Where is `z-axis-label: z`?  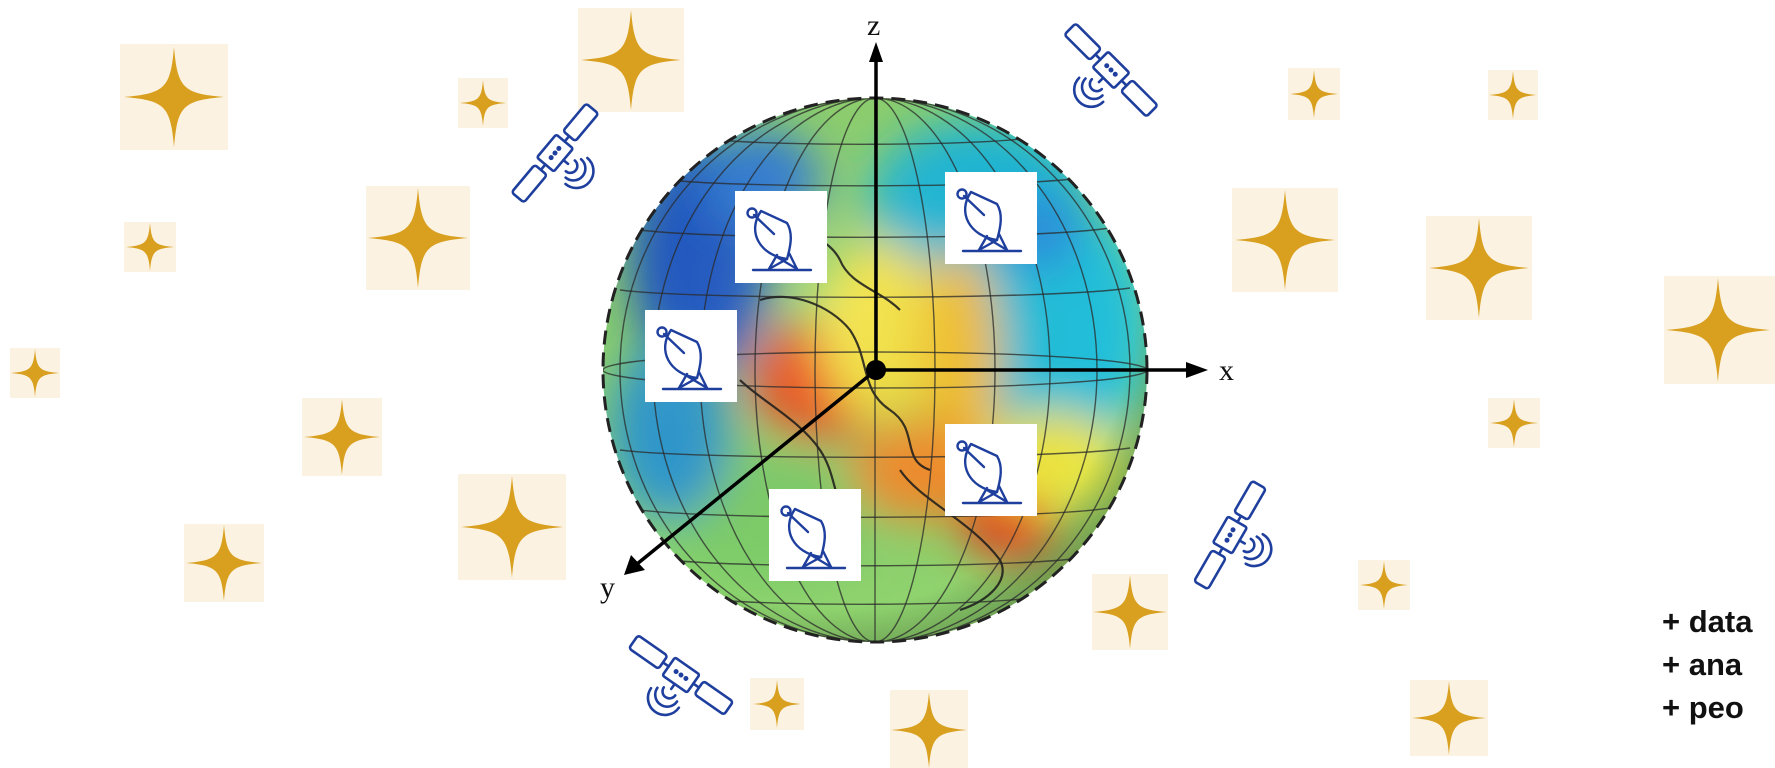
z-axis-label: z is located at coordinates (873, 25).